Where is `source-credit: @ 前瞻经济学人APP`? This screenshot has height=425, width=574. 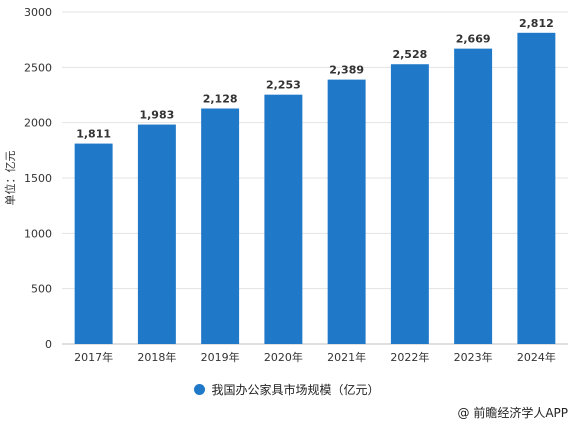
source-credit: @ 前瞻经济学人APP is located at coordinates (513, 413).